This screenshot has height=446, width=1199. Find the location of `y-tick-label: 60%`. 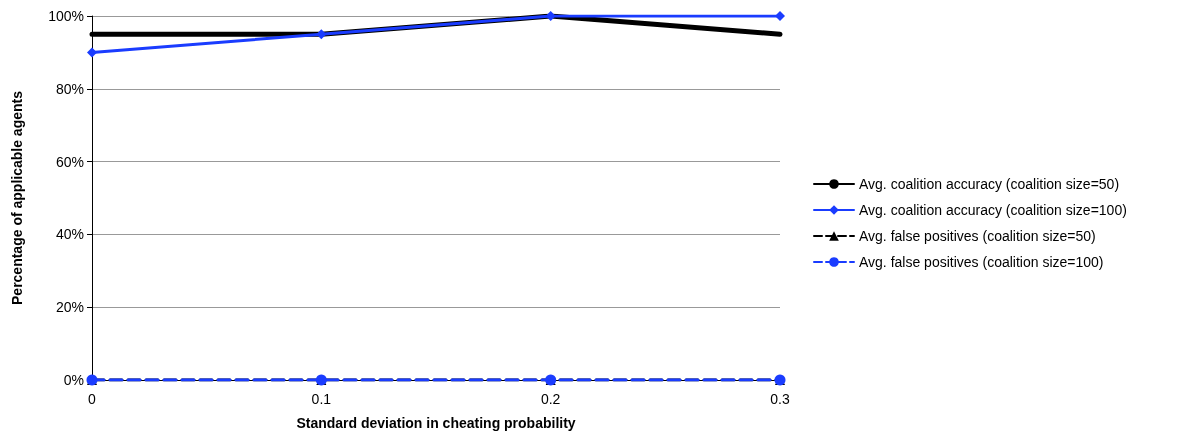

y-tick-label: 60% is located at coordinates (69, 161).